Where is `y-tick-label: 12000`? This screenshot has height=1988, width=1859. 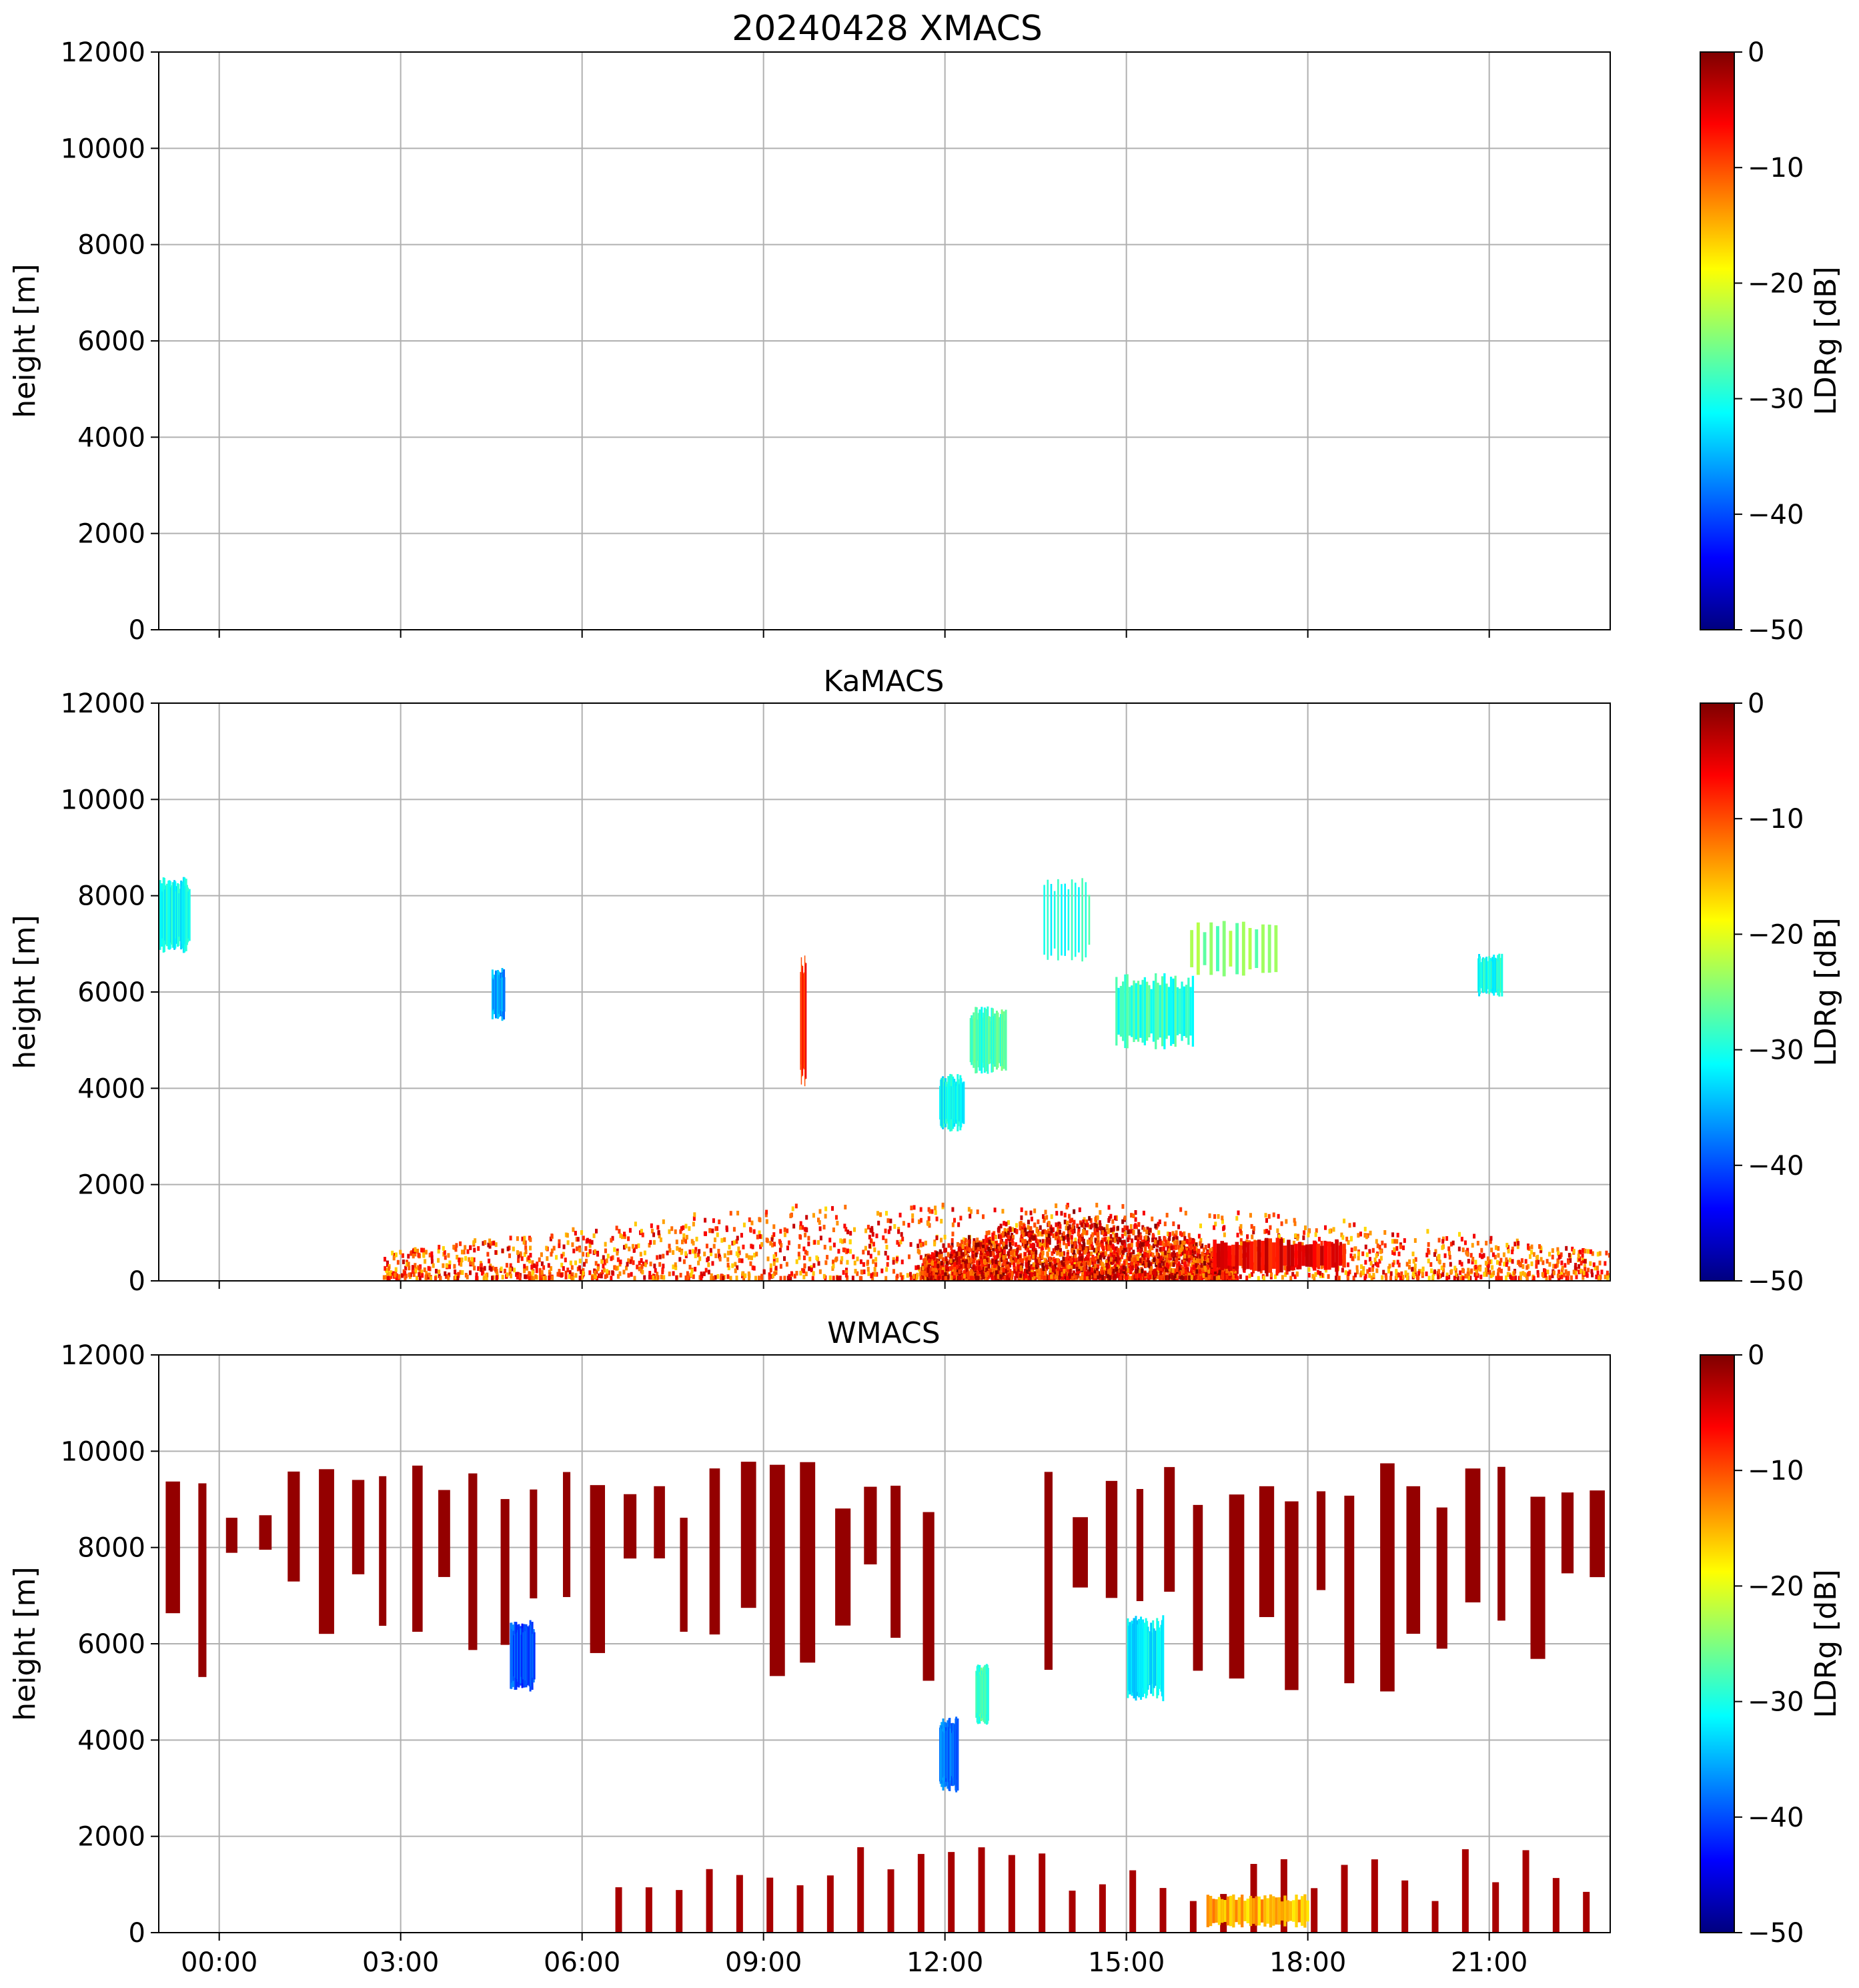
y-tick-label: 12000 is located at coordinates (103, 52).